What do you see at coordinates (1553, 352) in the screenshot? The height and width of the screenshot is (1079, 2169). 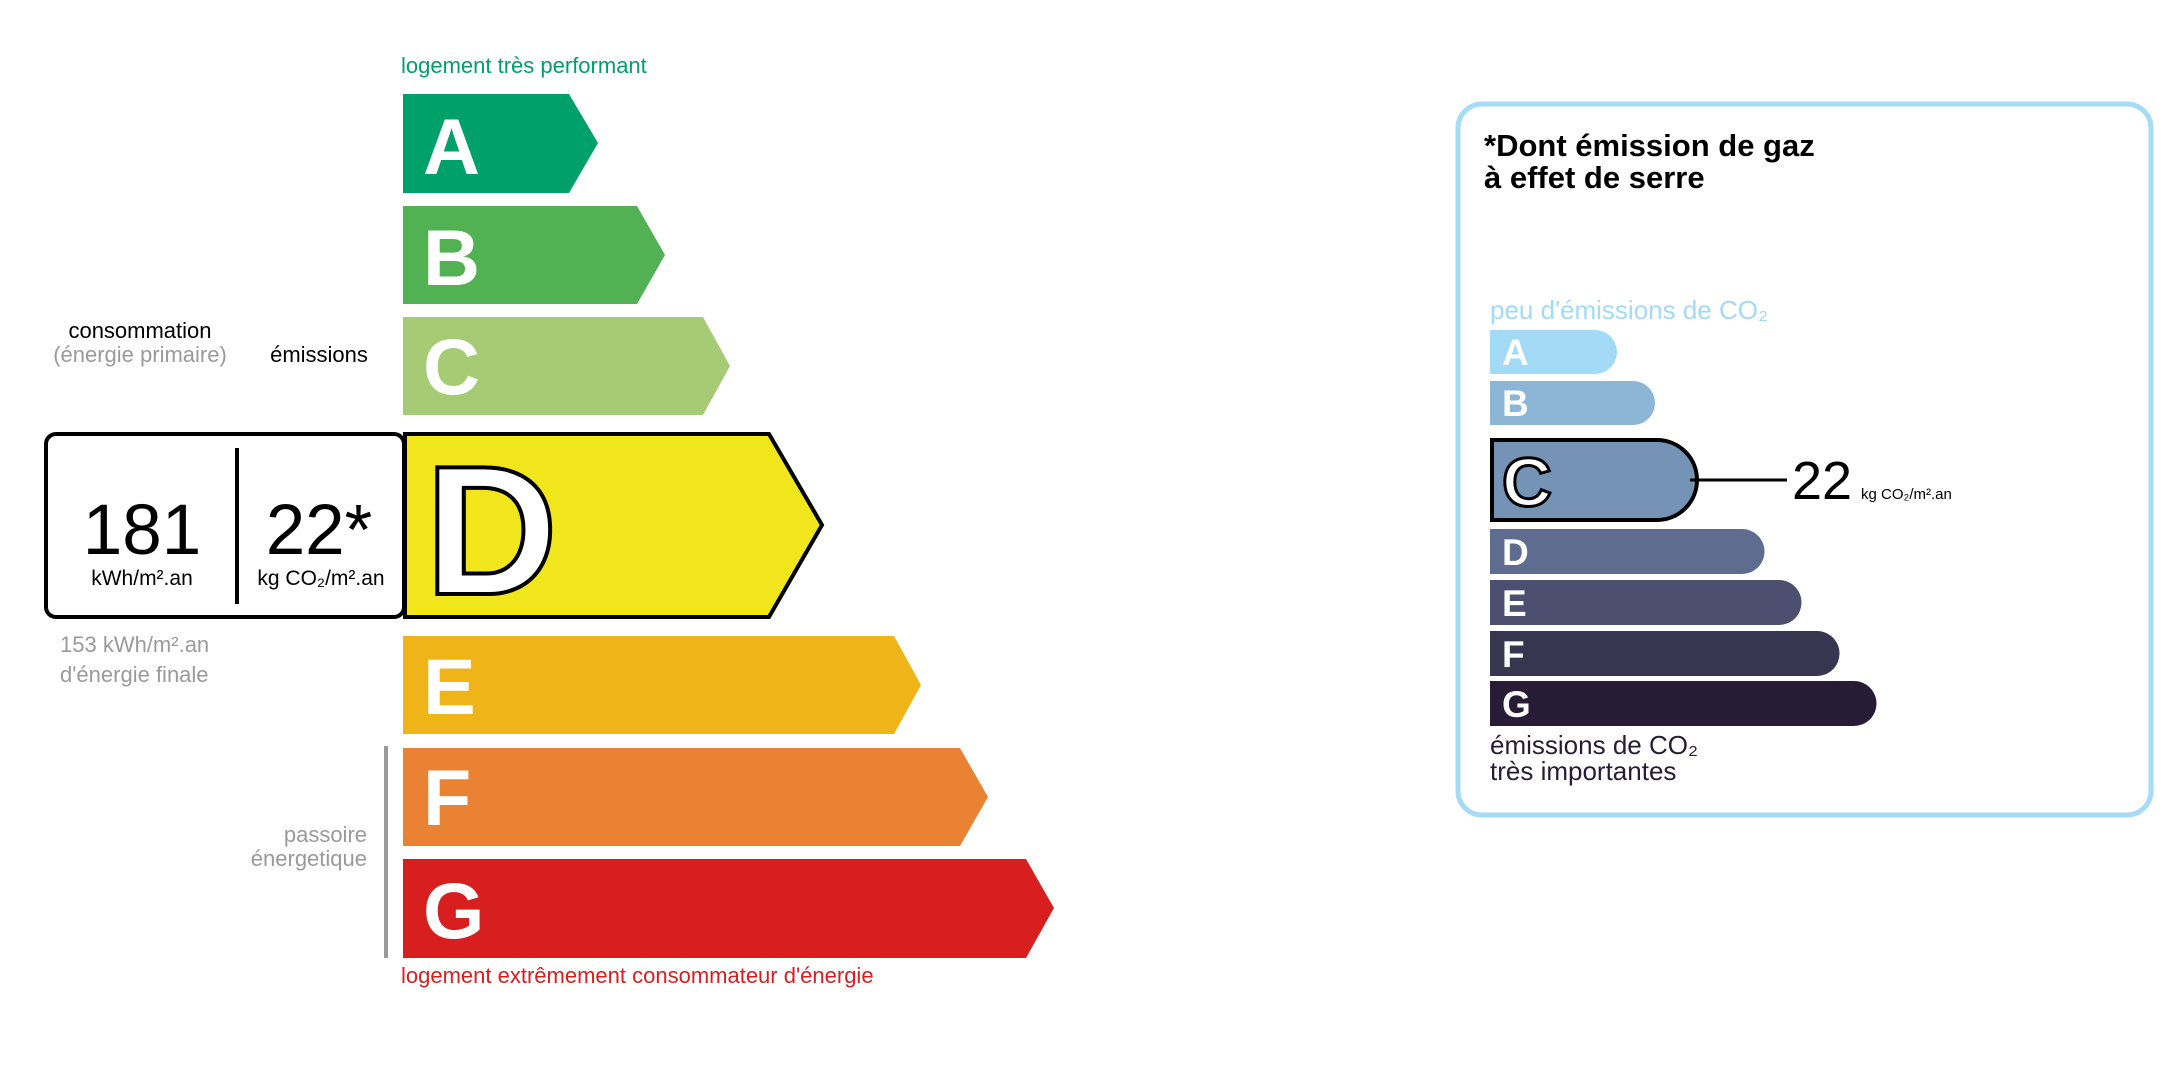 I see `ghg-bar-a` at bounding box center [1553, 352].